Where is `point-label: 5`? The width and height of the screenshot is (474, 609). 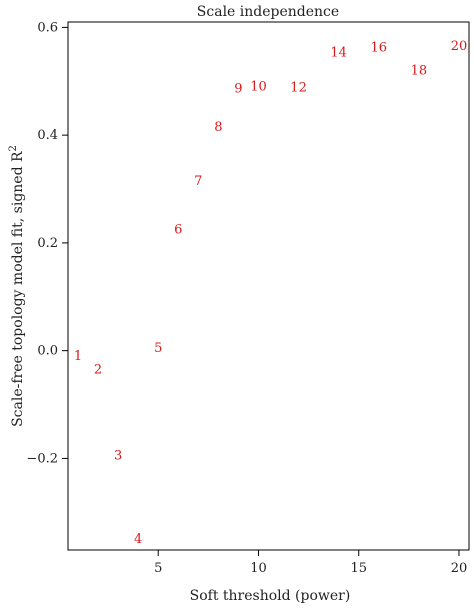
point-label: 5 is located at coordinates (158, 348).